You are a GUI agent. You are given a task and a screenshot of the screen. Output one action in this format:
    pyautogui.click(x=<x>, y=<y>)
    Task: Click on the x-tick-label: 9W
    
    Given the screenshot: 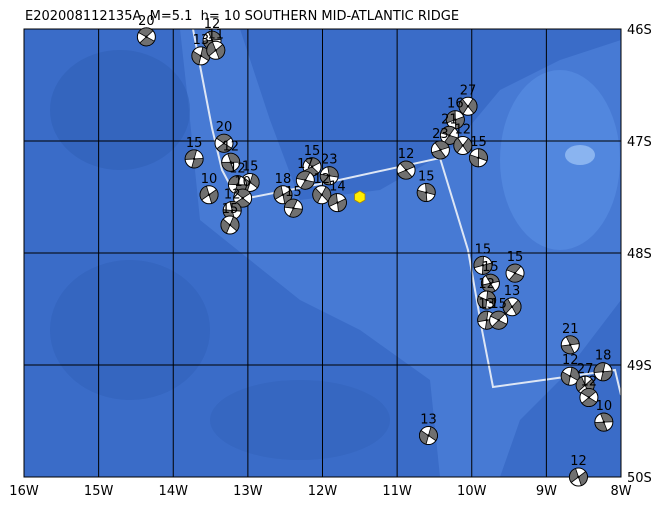 What is the action you would take?
    pyautogui.click(x=546, y=491)
    